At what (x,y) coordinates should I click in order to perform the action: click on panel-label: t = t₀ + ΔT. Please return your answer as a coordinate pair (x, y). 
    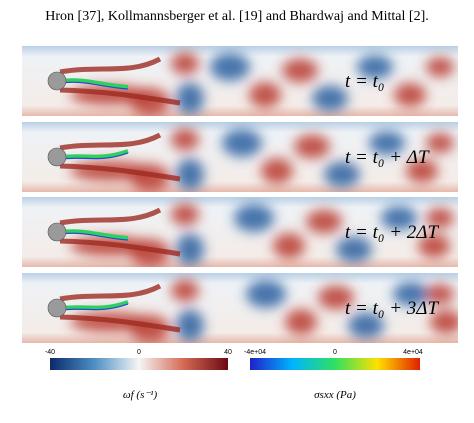
    Looking at the image, I should click on (387, 157).